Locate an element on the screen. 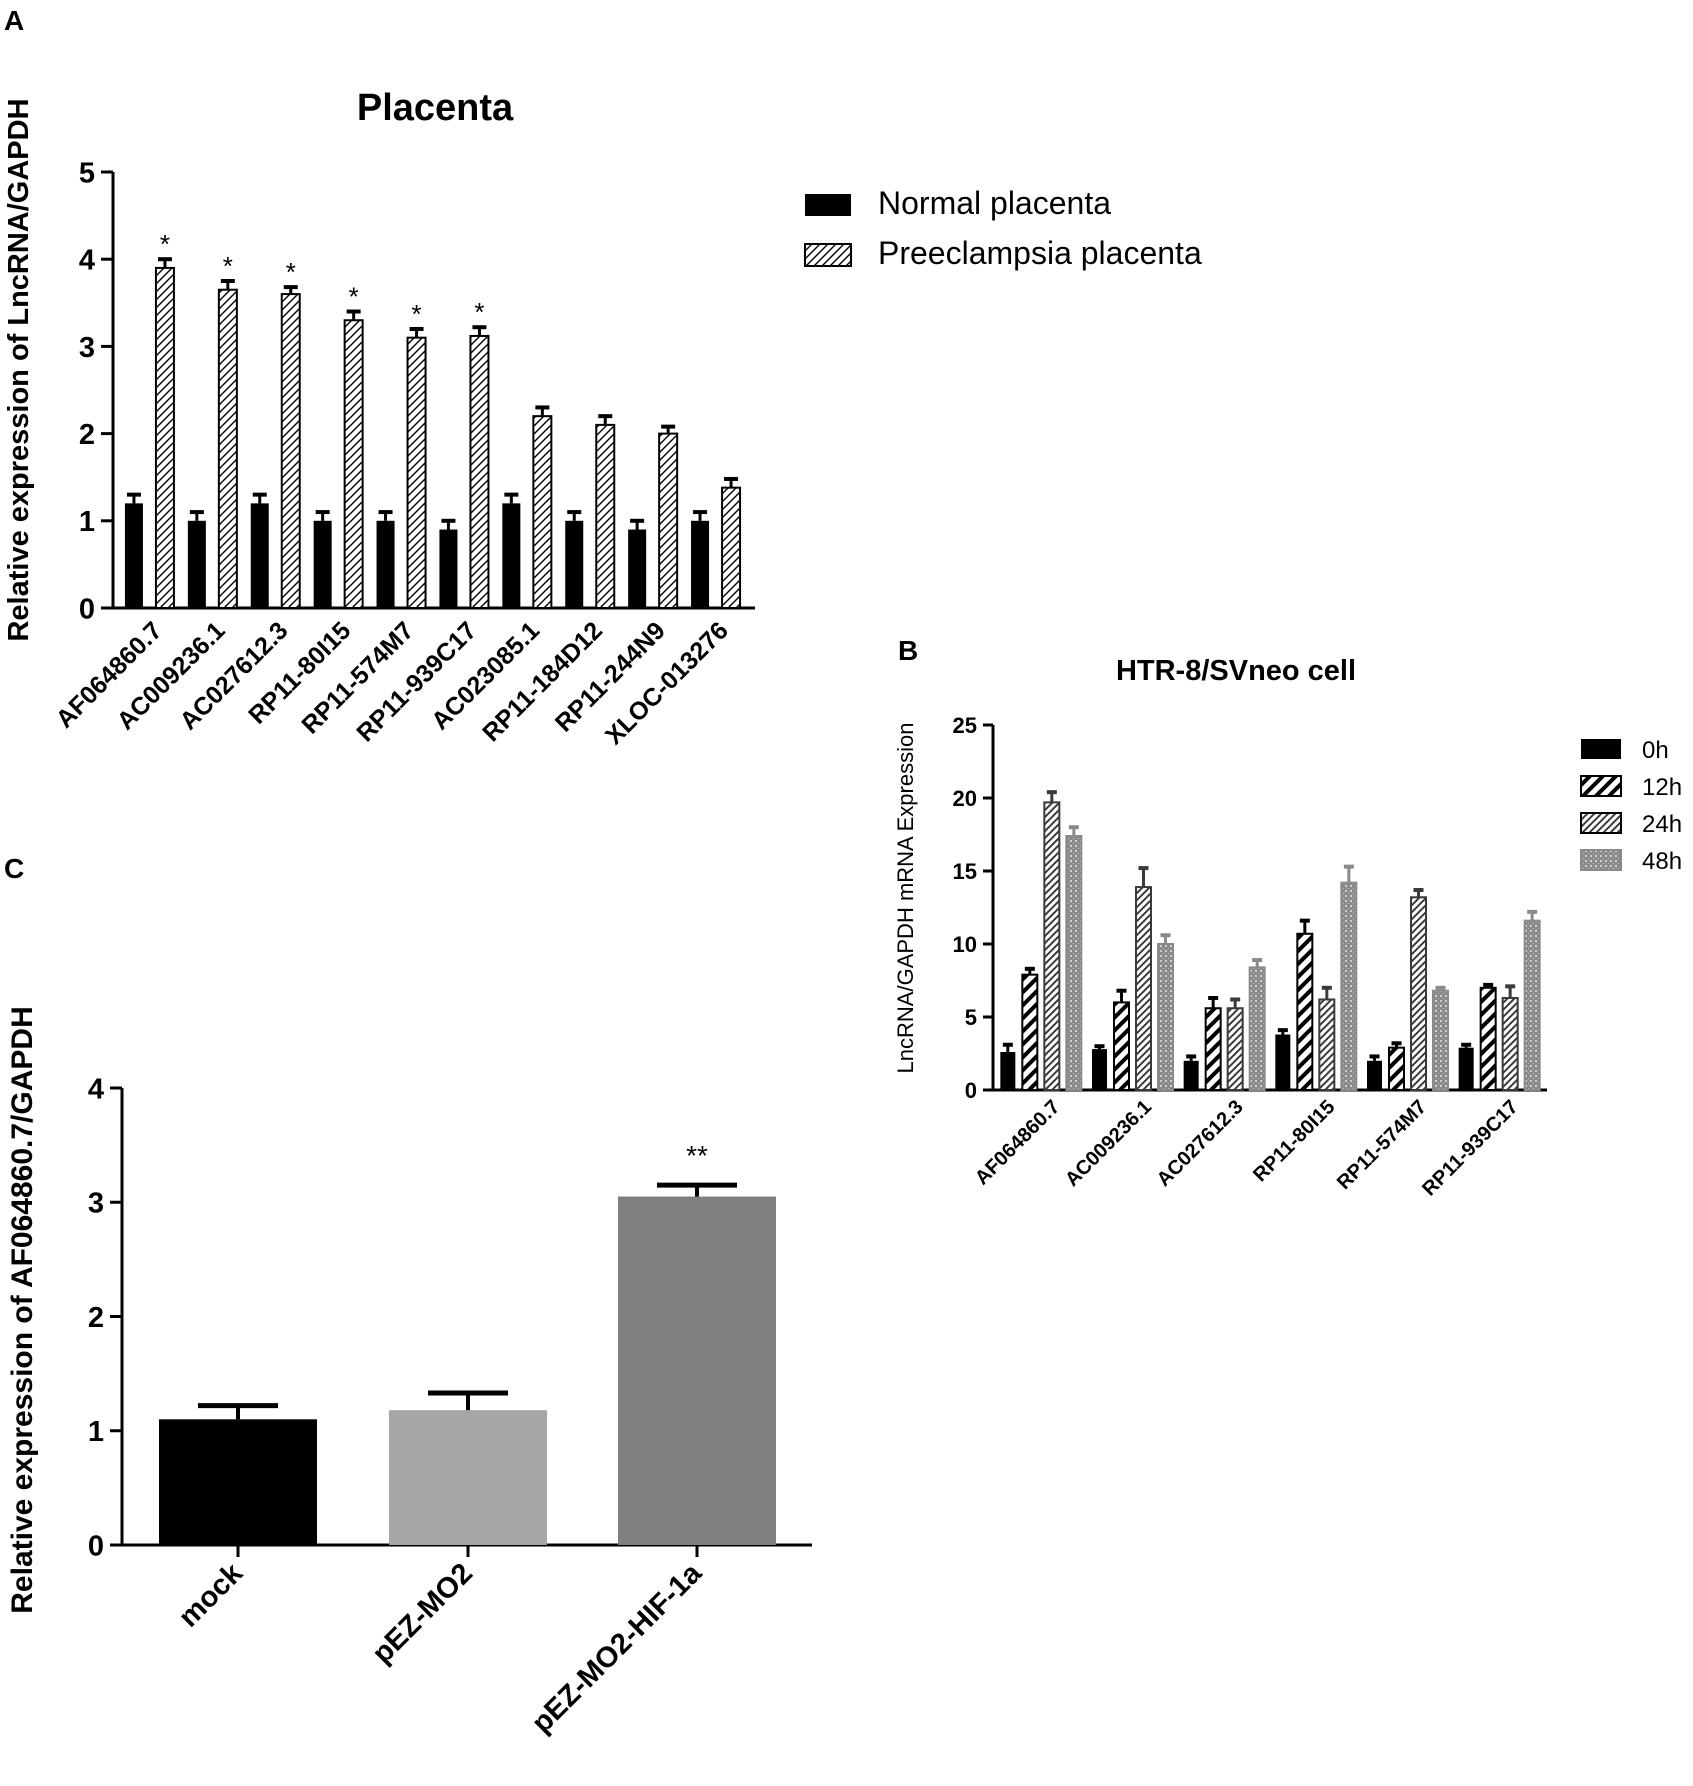 Image resolution: width=1693 pixels, height=1786 pixels. panel-b-y-tick-label: 15 is located at coordinates (965, 871).